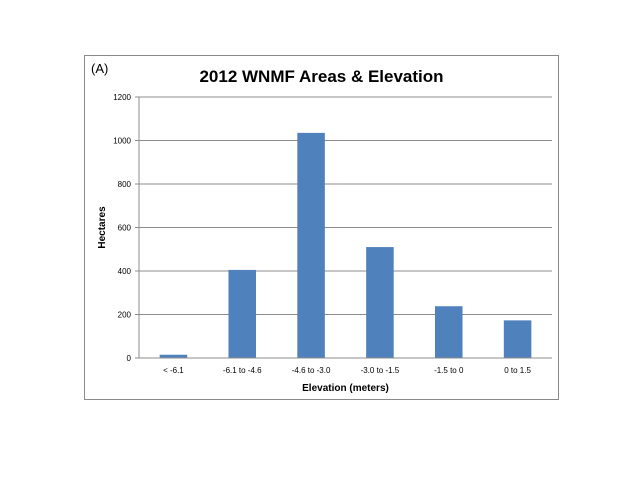 The width and height of the screenshot is (640, 480). What do you see at coordinates (449, 370) in the screenshot?
I see `x-tick-label: -1.5 to 0` at bounding box center [449, 370].